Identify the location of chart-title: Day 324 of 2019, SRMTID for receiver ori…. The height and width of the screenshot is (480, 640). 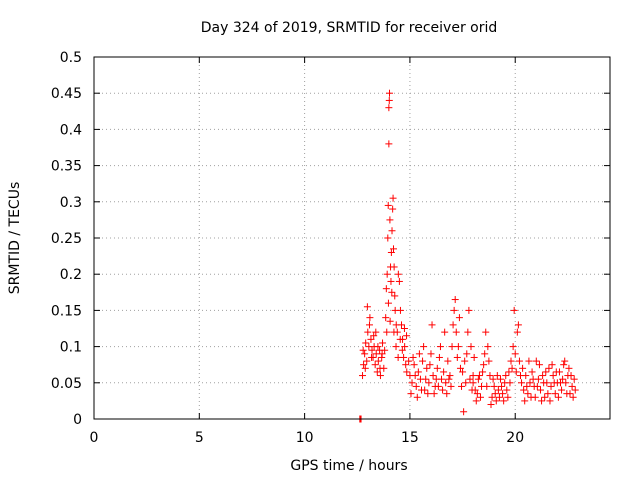
(349, 28).